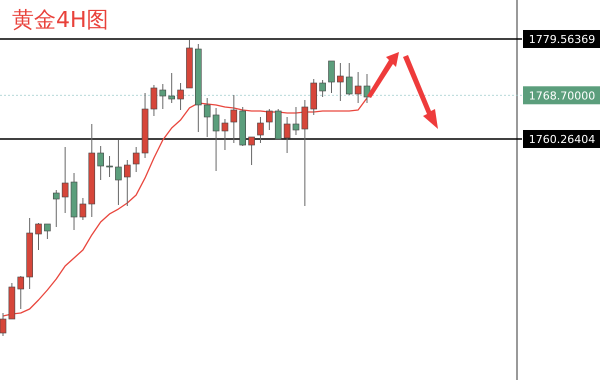 This screenshot has height=380, width=600. What do you see at coordinates (562, 95) in the screenshot?
I see `ref-line-label: 1768.70000` at bounding box center [562, 95].